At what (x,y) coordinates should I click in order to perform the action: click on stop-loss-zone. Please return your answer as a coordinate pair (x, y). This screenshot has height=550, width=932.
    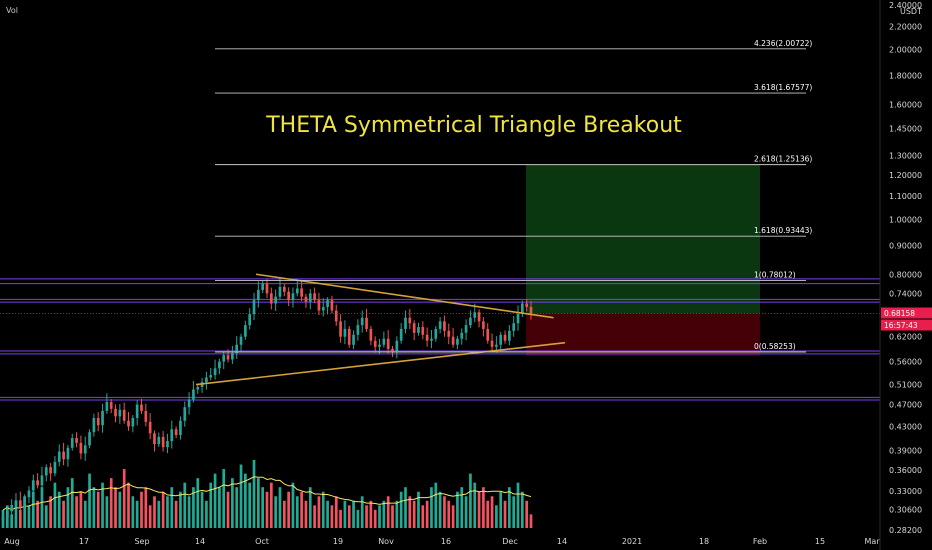
    Looking at the image, I should click on (643, 334).